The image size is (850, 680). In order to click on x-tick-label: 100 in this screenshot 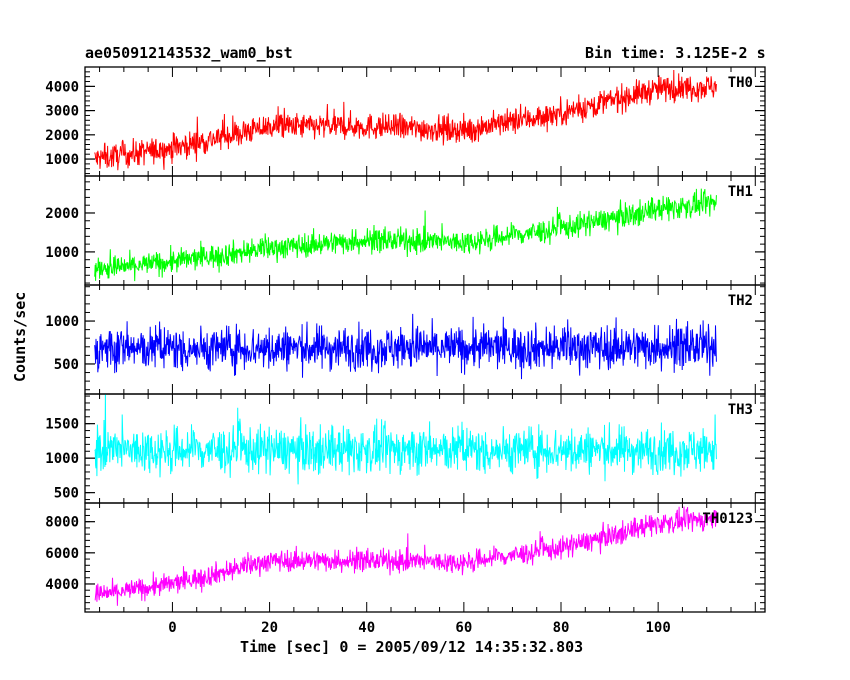, I will do `click(657, 628)`.